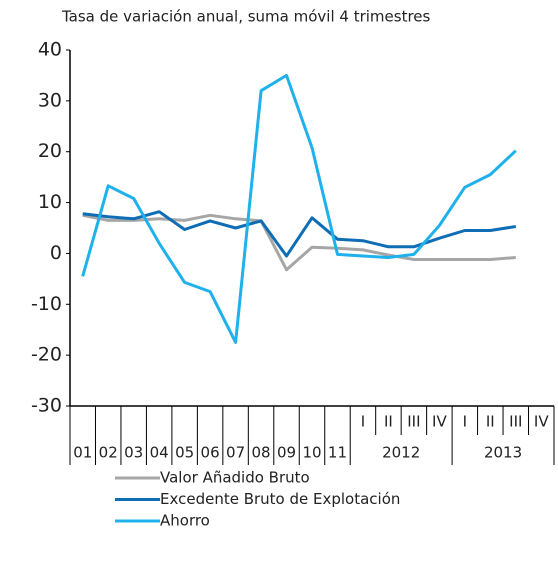  What do you see at coordinates (286, 453) in the screenshot?
I see `x-tick-label: 09` at bounding box center [286, 453].